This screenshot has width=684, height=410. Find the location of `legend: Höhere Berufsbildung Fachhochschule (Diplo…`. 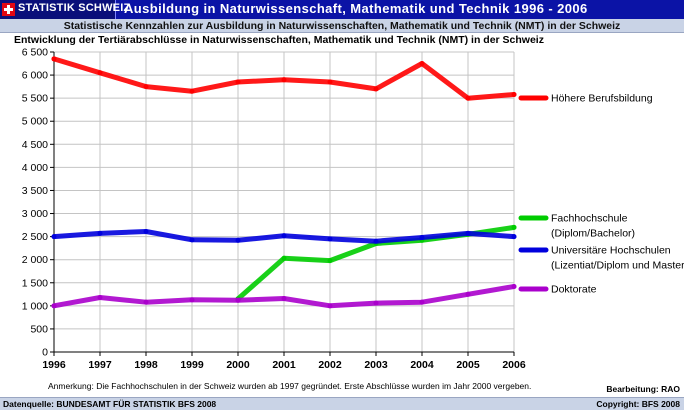

legend: Höhere Berufsbildung Fachhochschule (Diplo… is located at coordinates (601, 194).